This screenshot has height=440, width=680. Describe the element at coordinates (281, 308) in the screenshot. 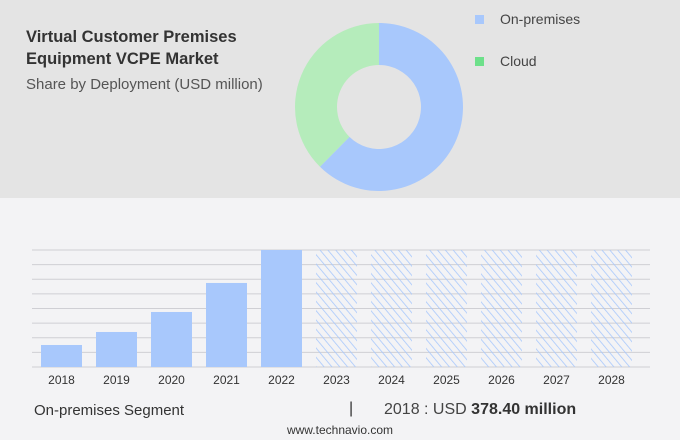

I see `bar-2022` at that location.